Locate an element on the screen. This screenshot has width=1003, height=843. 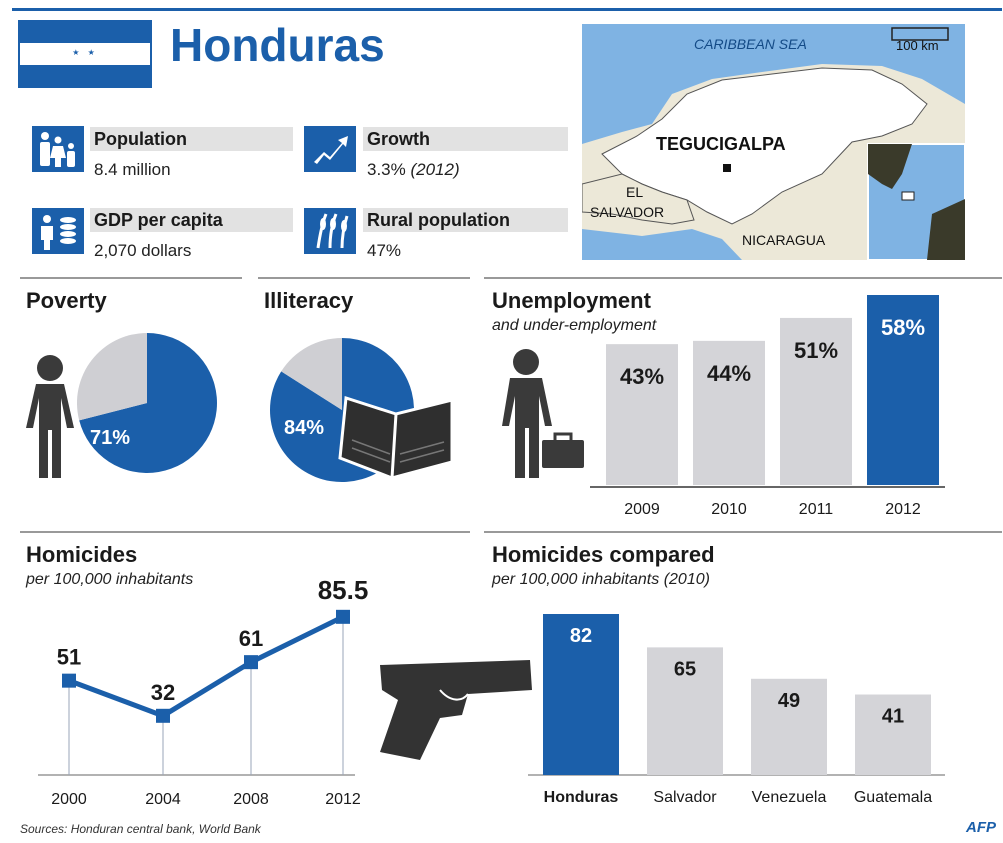
homicides-value-label: 85.5 is located at coordinates (343, 590).